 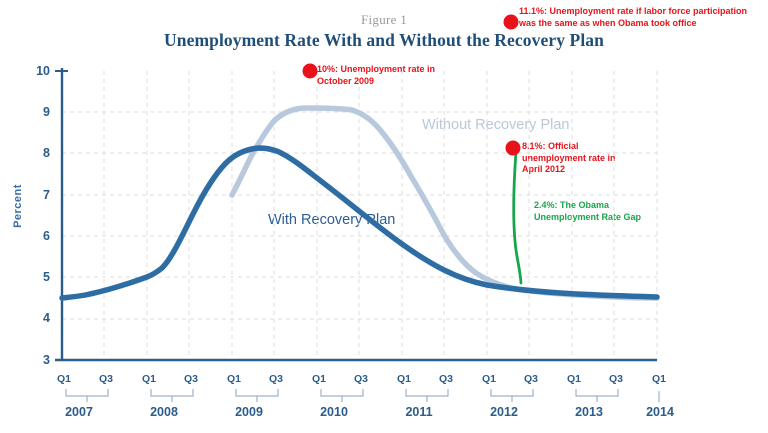 What do you see at coordinates (105, 379) in the screenshot?
I see `x-tick-2007-q3: Q3` at bounding box center [105, 379].